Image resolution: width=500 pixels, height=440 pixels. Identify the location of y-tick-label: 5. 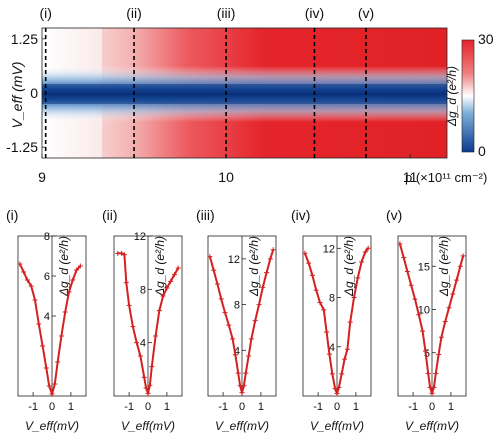
(427, 354).